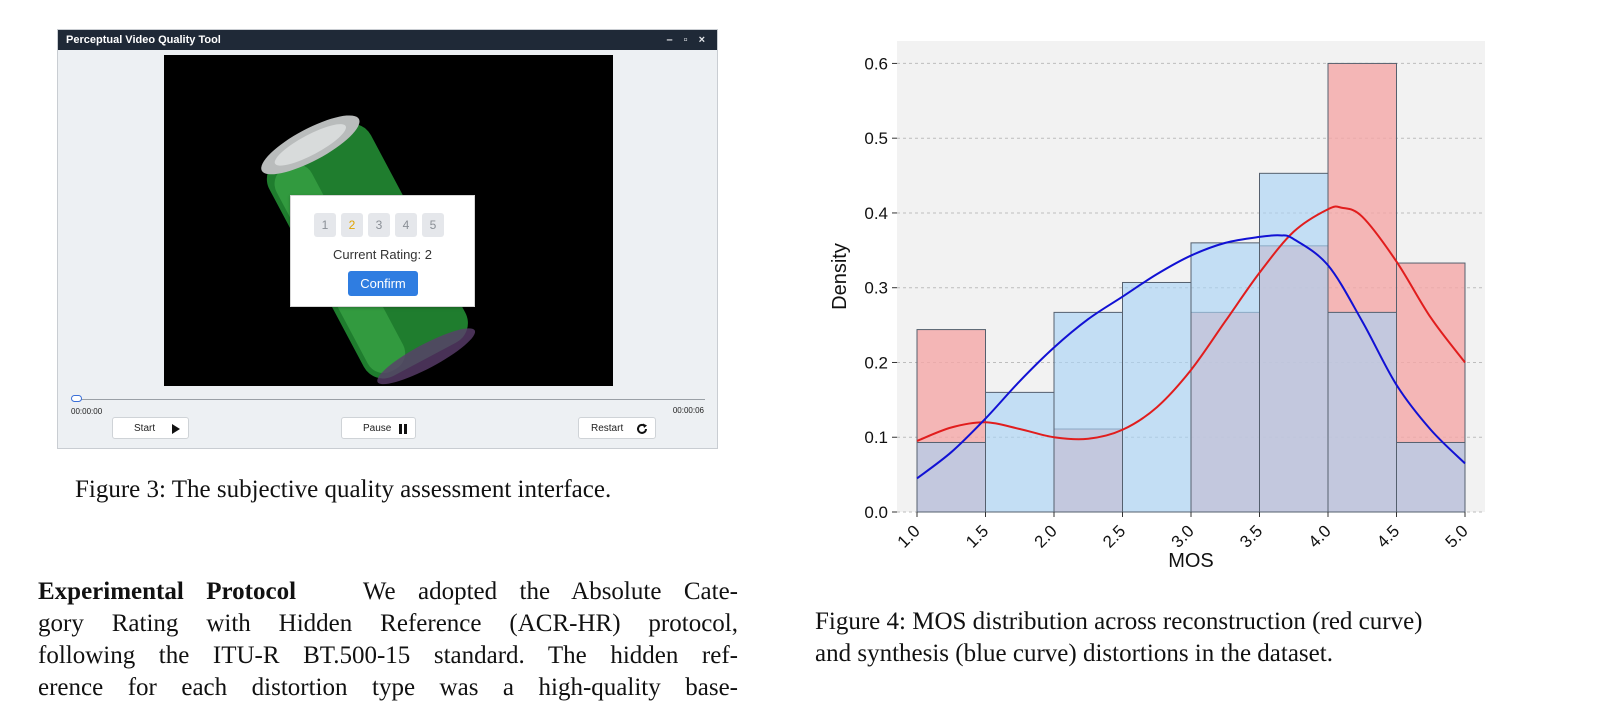 The image size is (1611, 718). Describe the element at coordinates (143, 40) in the screenshot. I see `window-title: Perceptual Video Quality Tool` at that location.